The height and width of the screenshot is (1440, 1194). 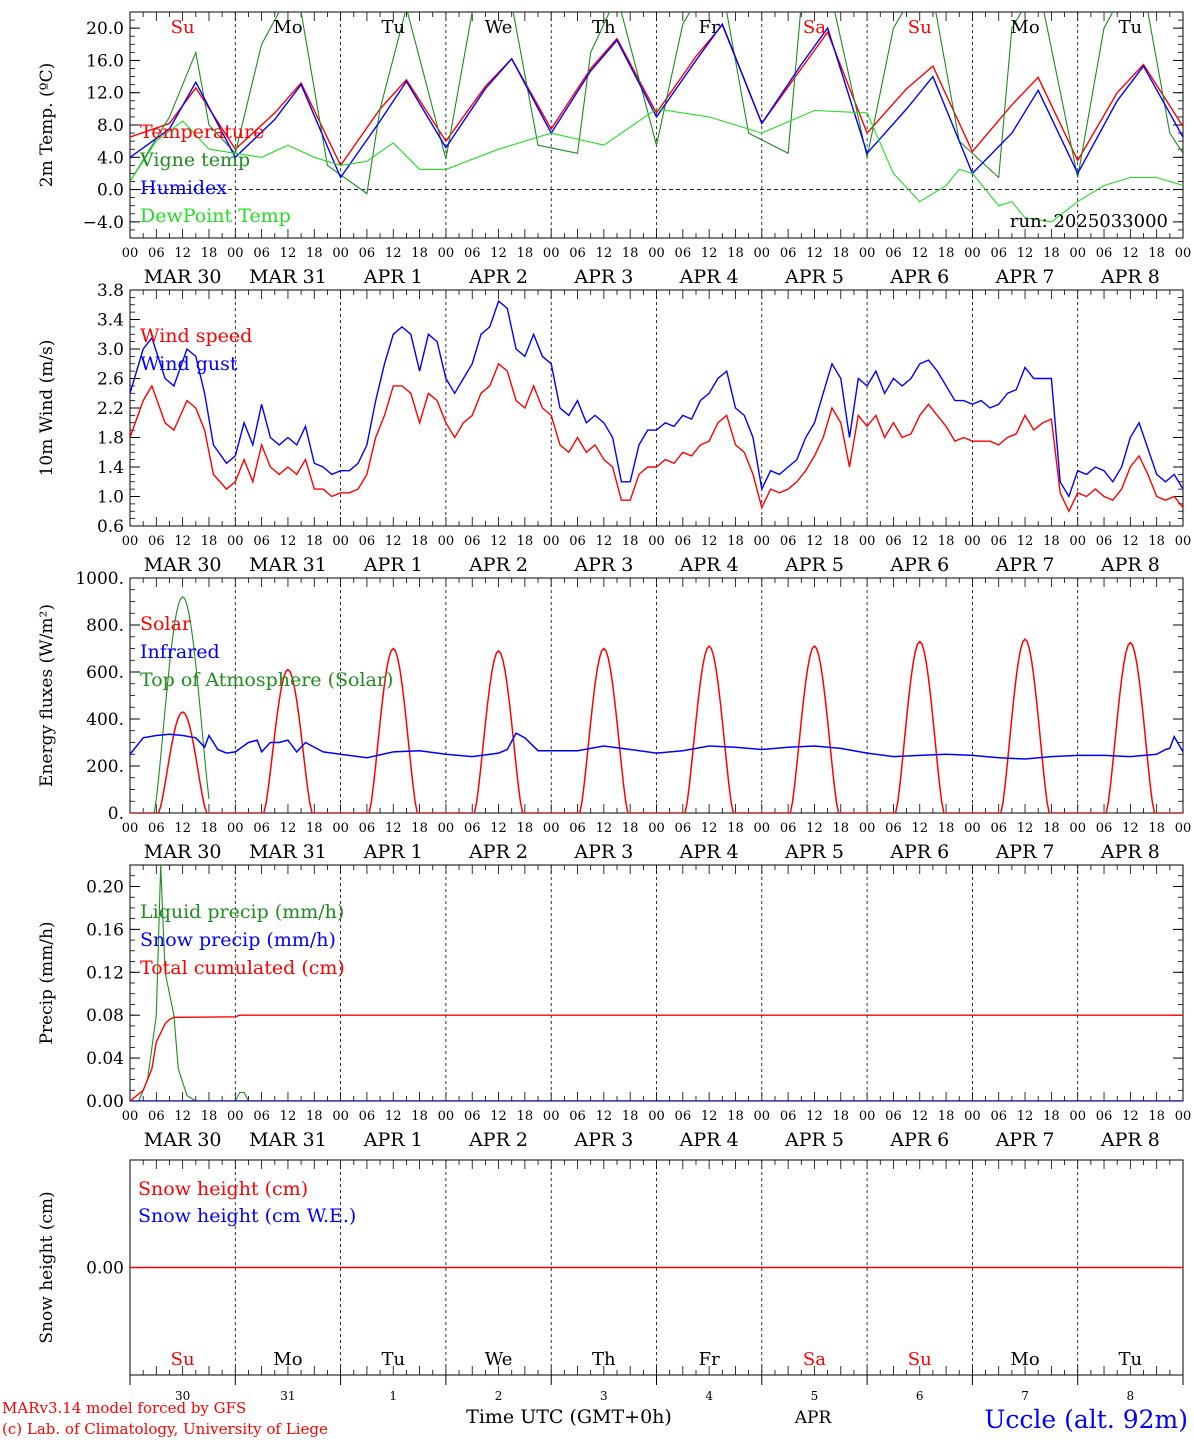 What do you see at coordinates (183, 188) in the screenshot?
I see `legend-item: Humidex` at bounding box center [183, 188].